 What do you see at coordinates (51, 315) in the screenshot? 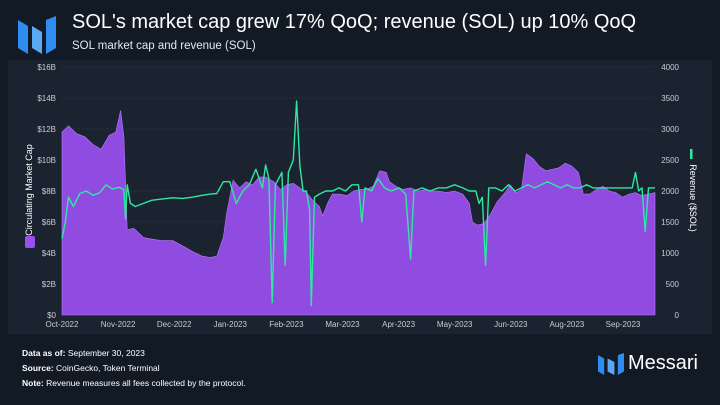
I see `left-tick-label: $0` at bounding box center [51, 315].